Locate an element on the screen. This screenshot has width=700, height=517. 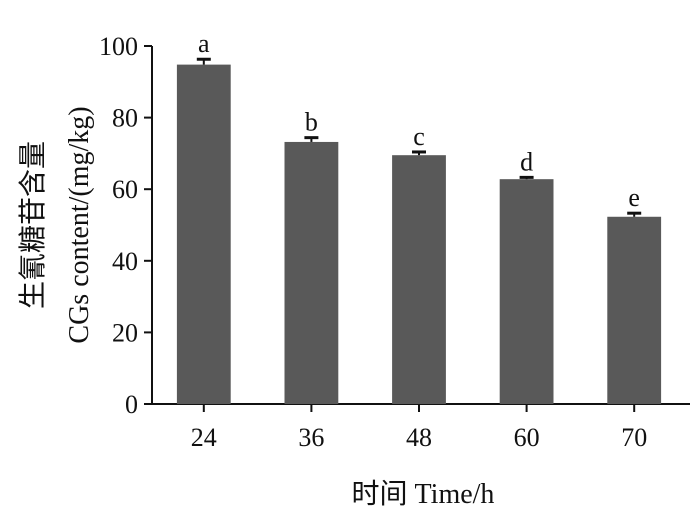
y-axis-title-en: CGs content/(mg/kg) is located at coordinates (79, 224).